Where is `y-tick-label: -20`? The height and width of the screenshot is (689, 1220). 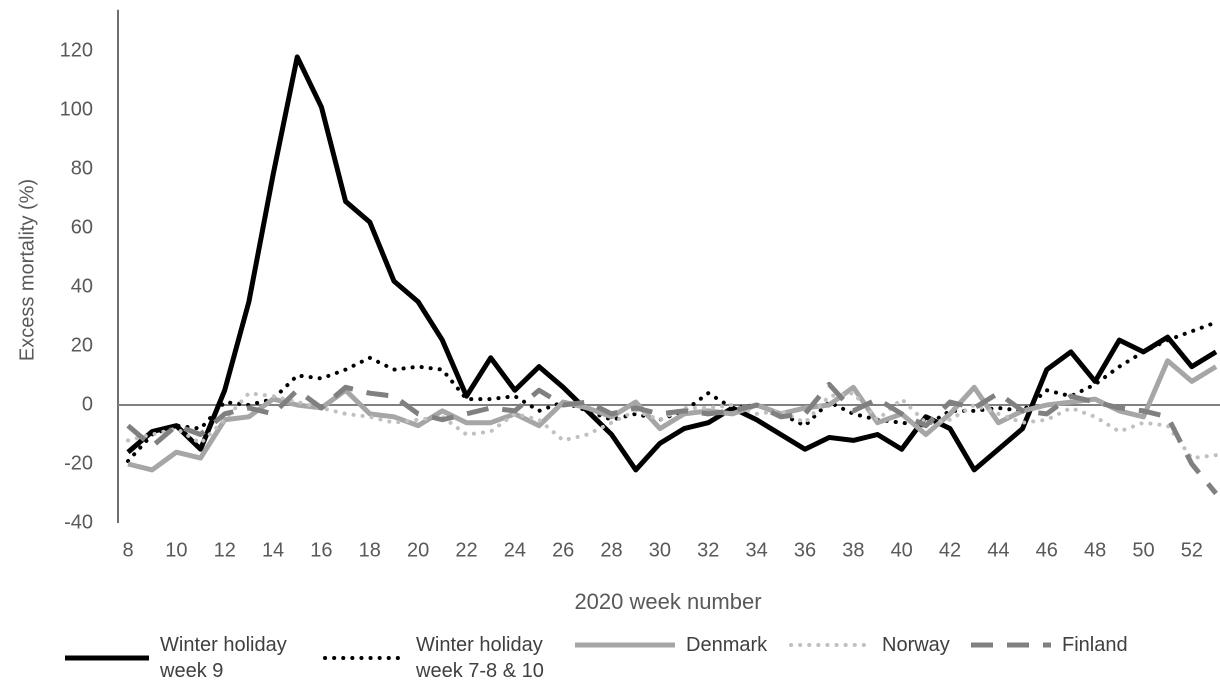 y-tick-label: -20 is located at coordinates (78, 463).